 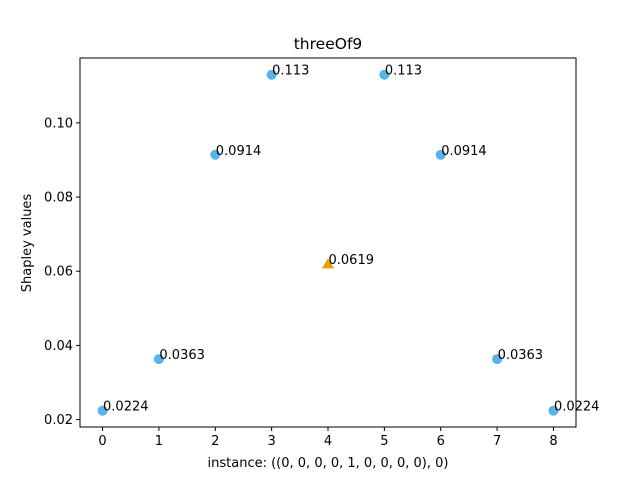 What do you see at coordinates (215, 441) in the screenshot?
I see `x-tick-label: 2` at bounding box center [215, 441].